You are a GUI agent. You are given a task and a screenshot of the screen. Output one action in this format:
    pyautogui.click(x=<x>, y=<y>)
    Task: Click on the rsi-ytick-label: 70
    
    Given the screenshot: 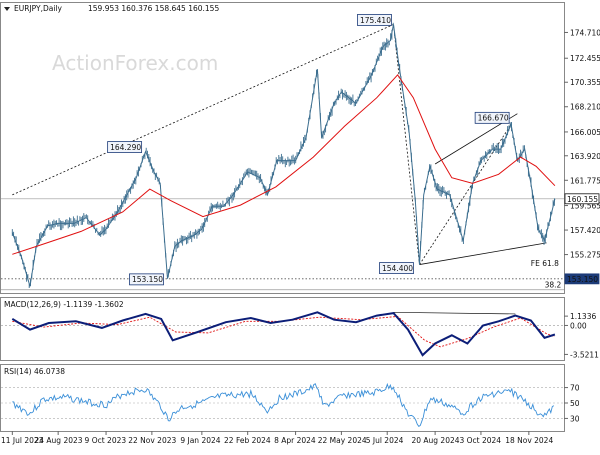 What is the action you would take?
    pyautogui.click(x=575, y=388)
    